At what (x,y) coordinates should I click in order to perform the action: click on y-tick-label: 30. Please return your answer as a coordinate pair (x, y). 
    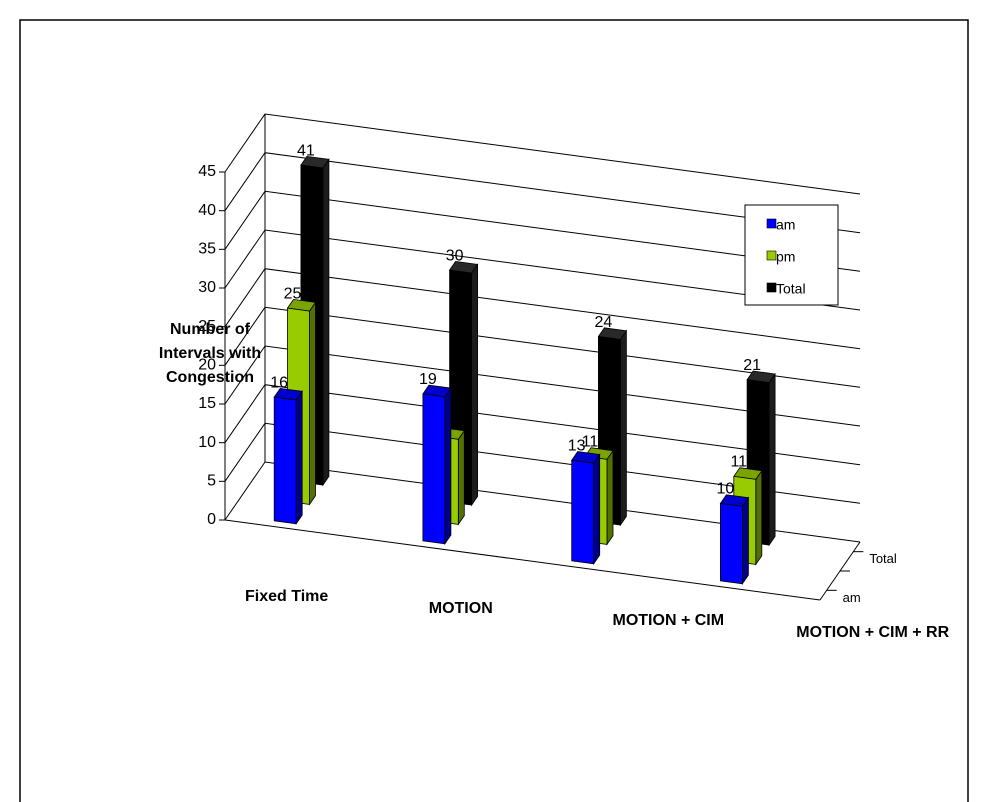
    Looking at the image, I should click on (207, 287).